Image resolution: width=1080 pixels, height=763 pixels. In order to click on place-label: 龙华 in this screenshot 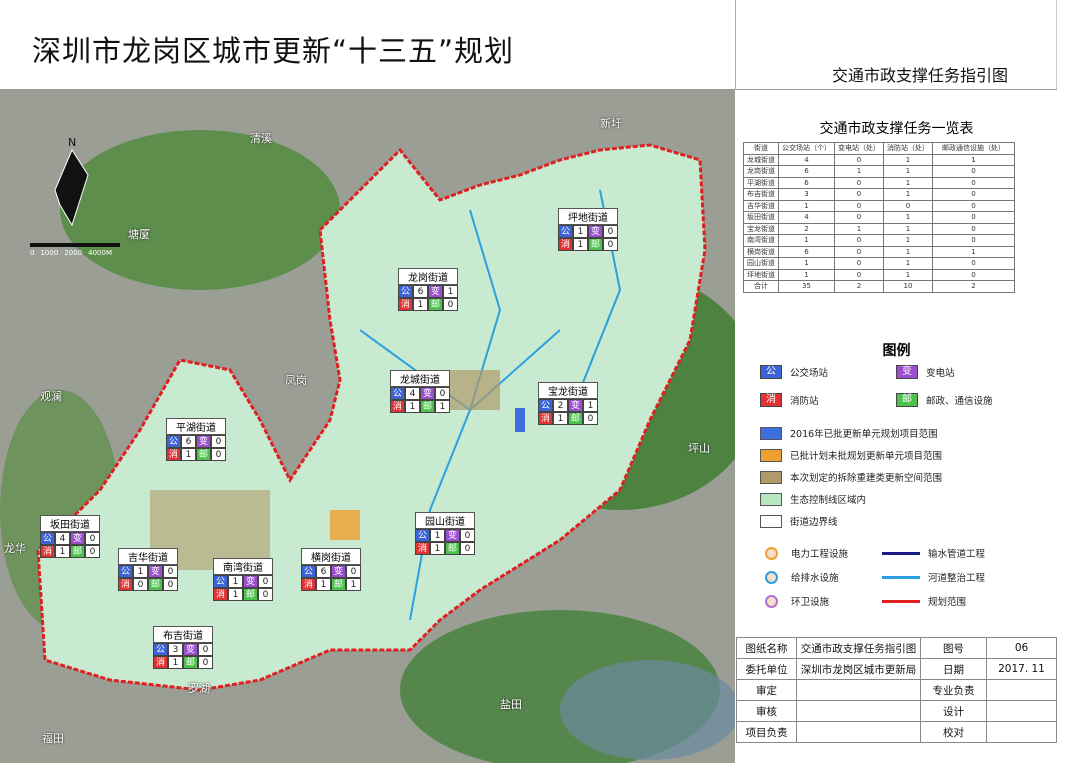, I will do `click(15, 548)`.